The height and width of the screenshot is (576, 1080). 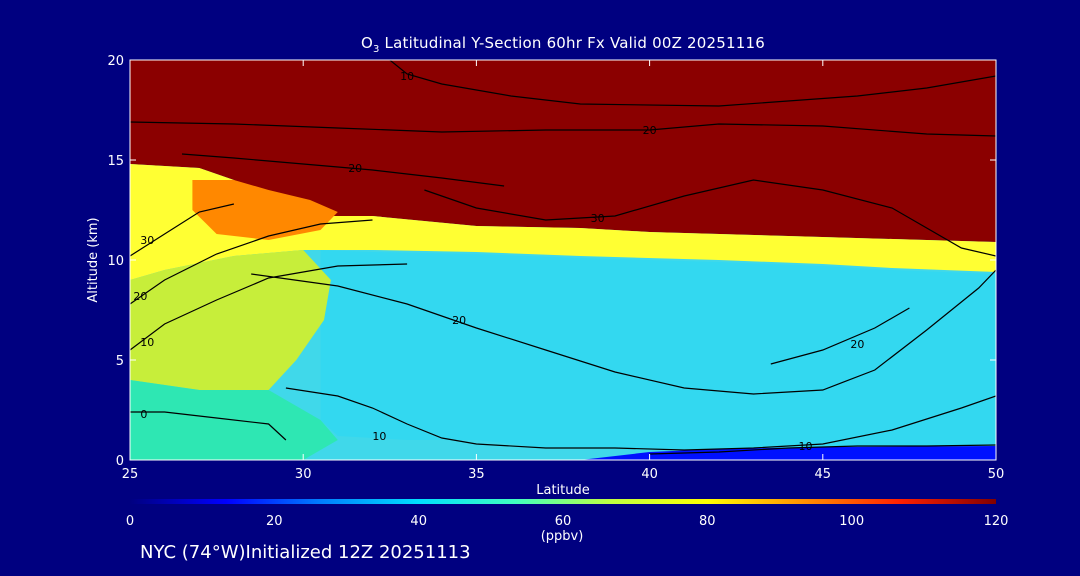 I want to click on colorbar-tick-label-3: 60, so click(x=563, y=521).